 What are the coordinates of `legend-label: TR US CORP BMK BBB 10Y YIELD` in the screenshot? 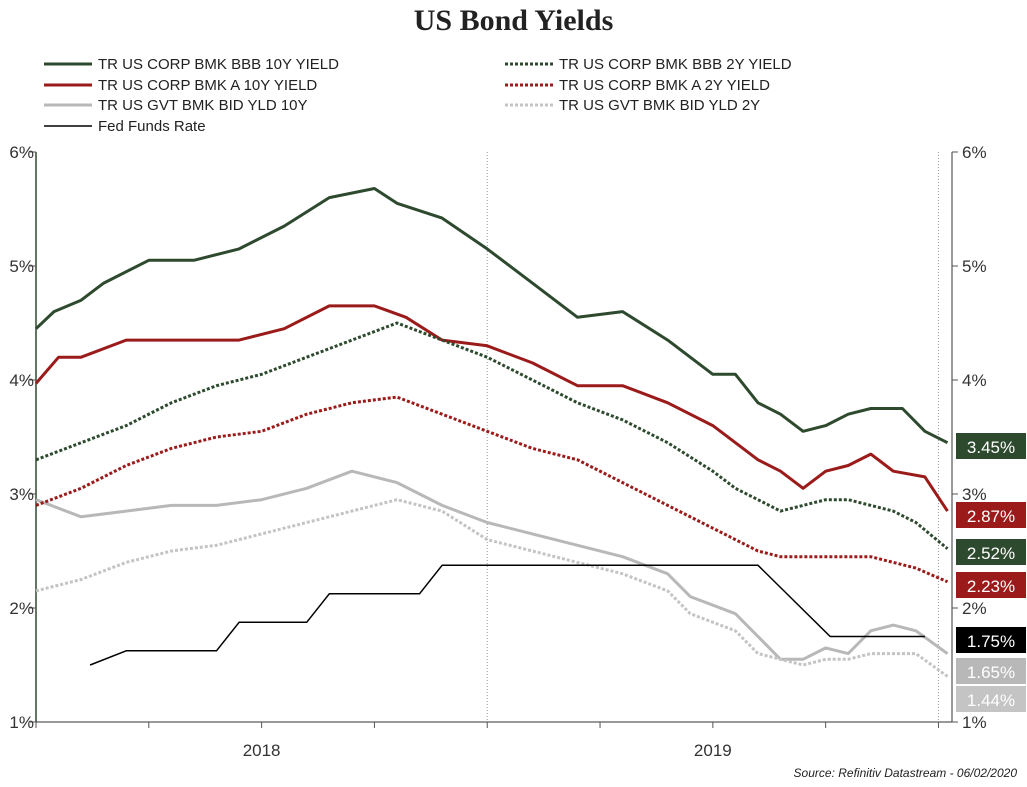 It's located at (218, 64).